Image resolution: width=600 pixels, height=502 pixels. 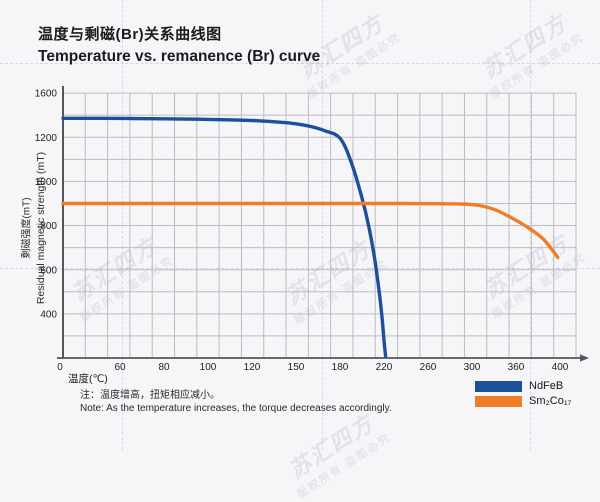 What do you see at coordinates (546, 386) in the screenshot?
I see `legend-label-ndfeb: NdFeB` at bounding box center [546, 386].